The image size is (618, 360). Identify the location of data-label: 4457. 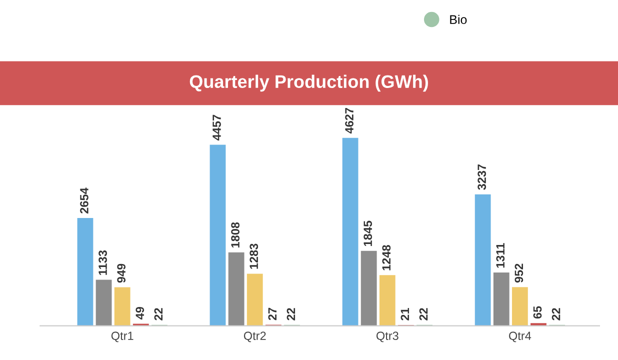
(216, 127).